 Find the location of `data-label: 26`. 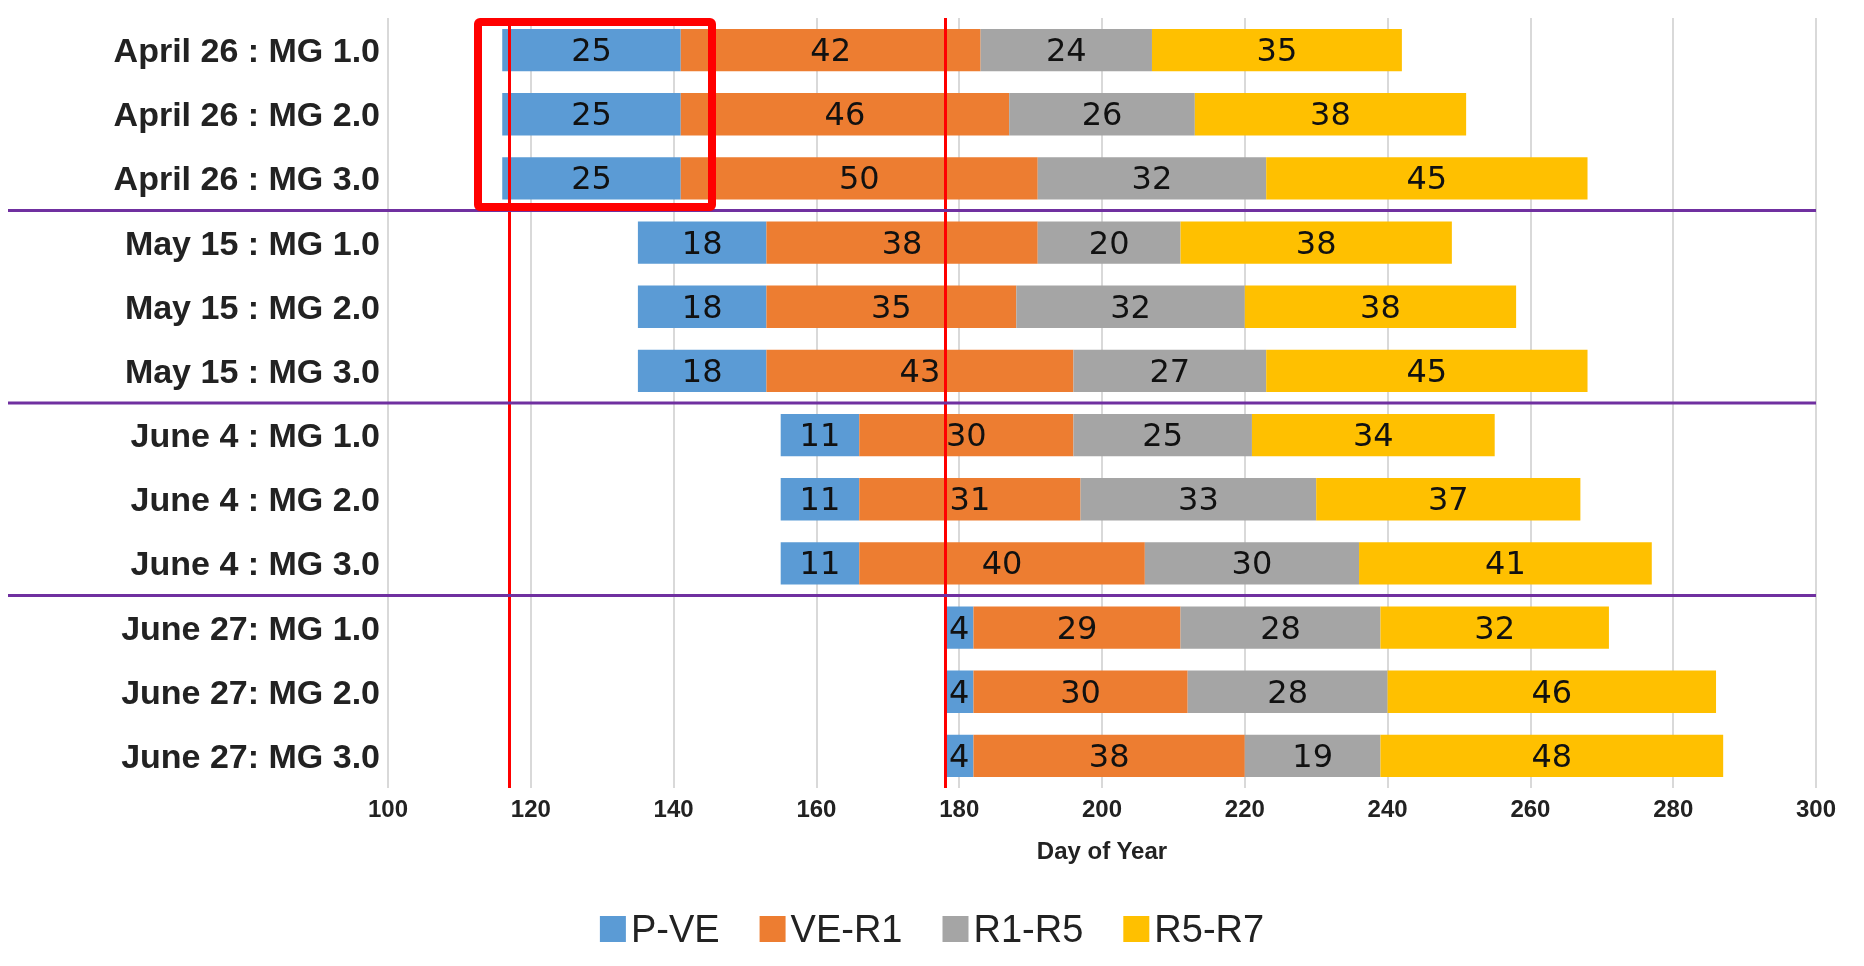

data-label: 26 is located at coordinates (1102, 114).